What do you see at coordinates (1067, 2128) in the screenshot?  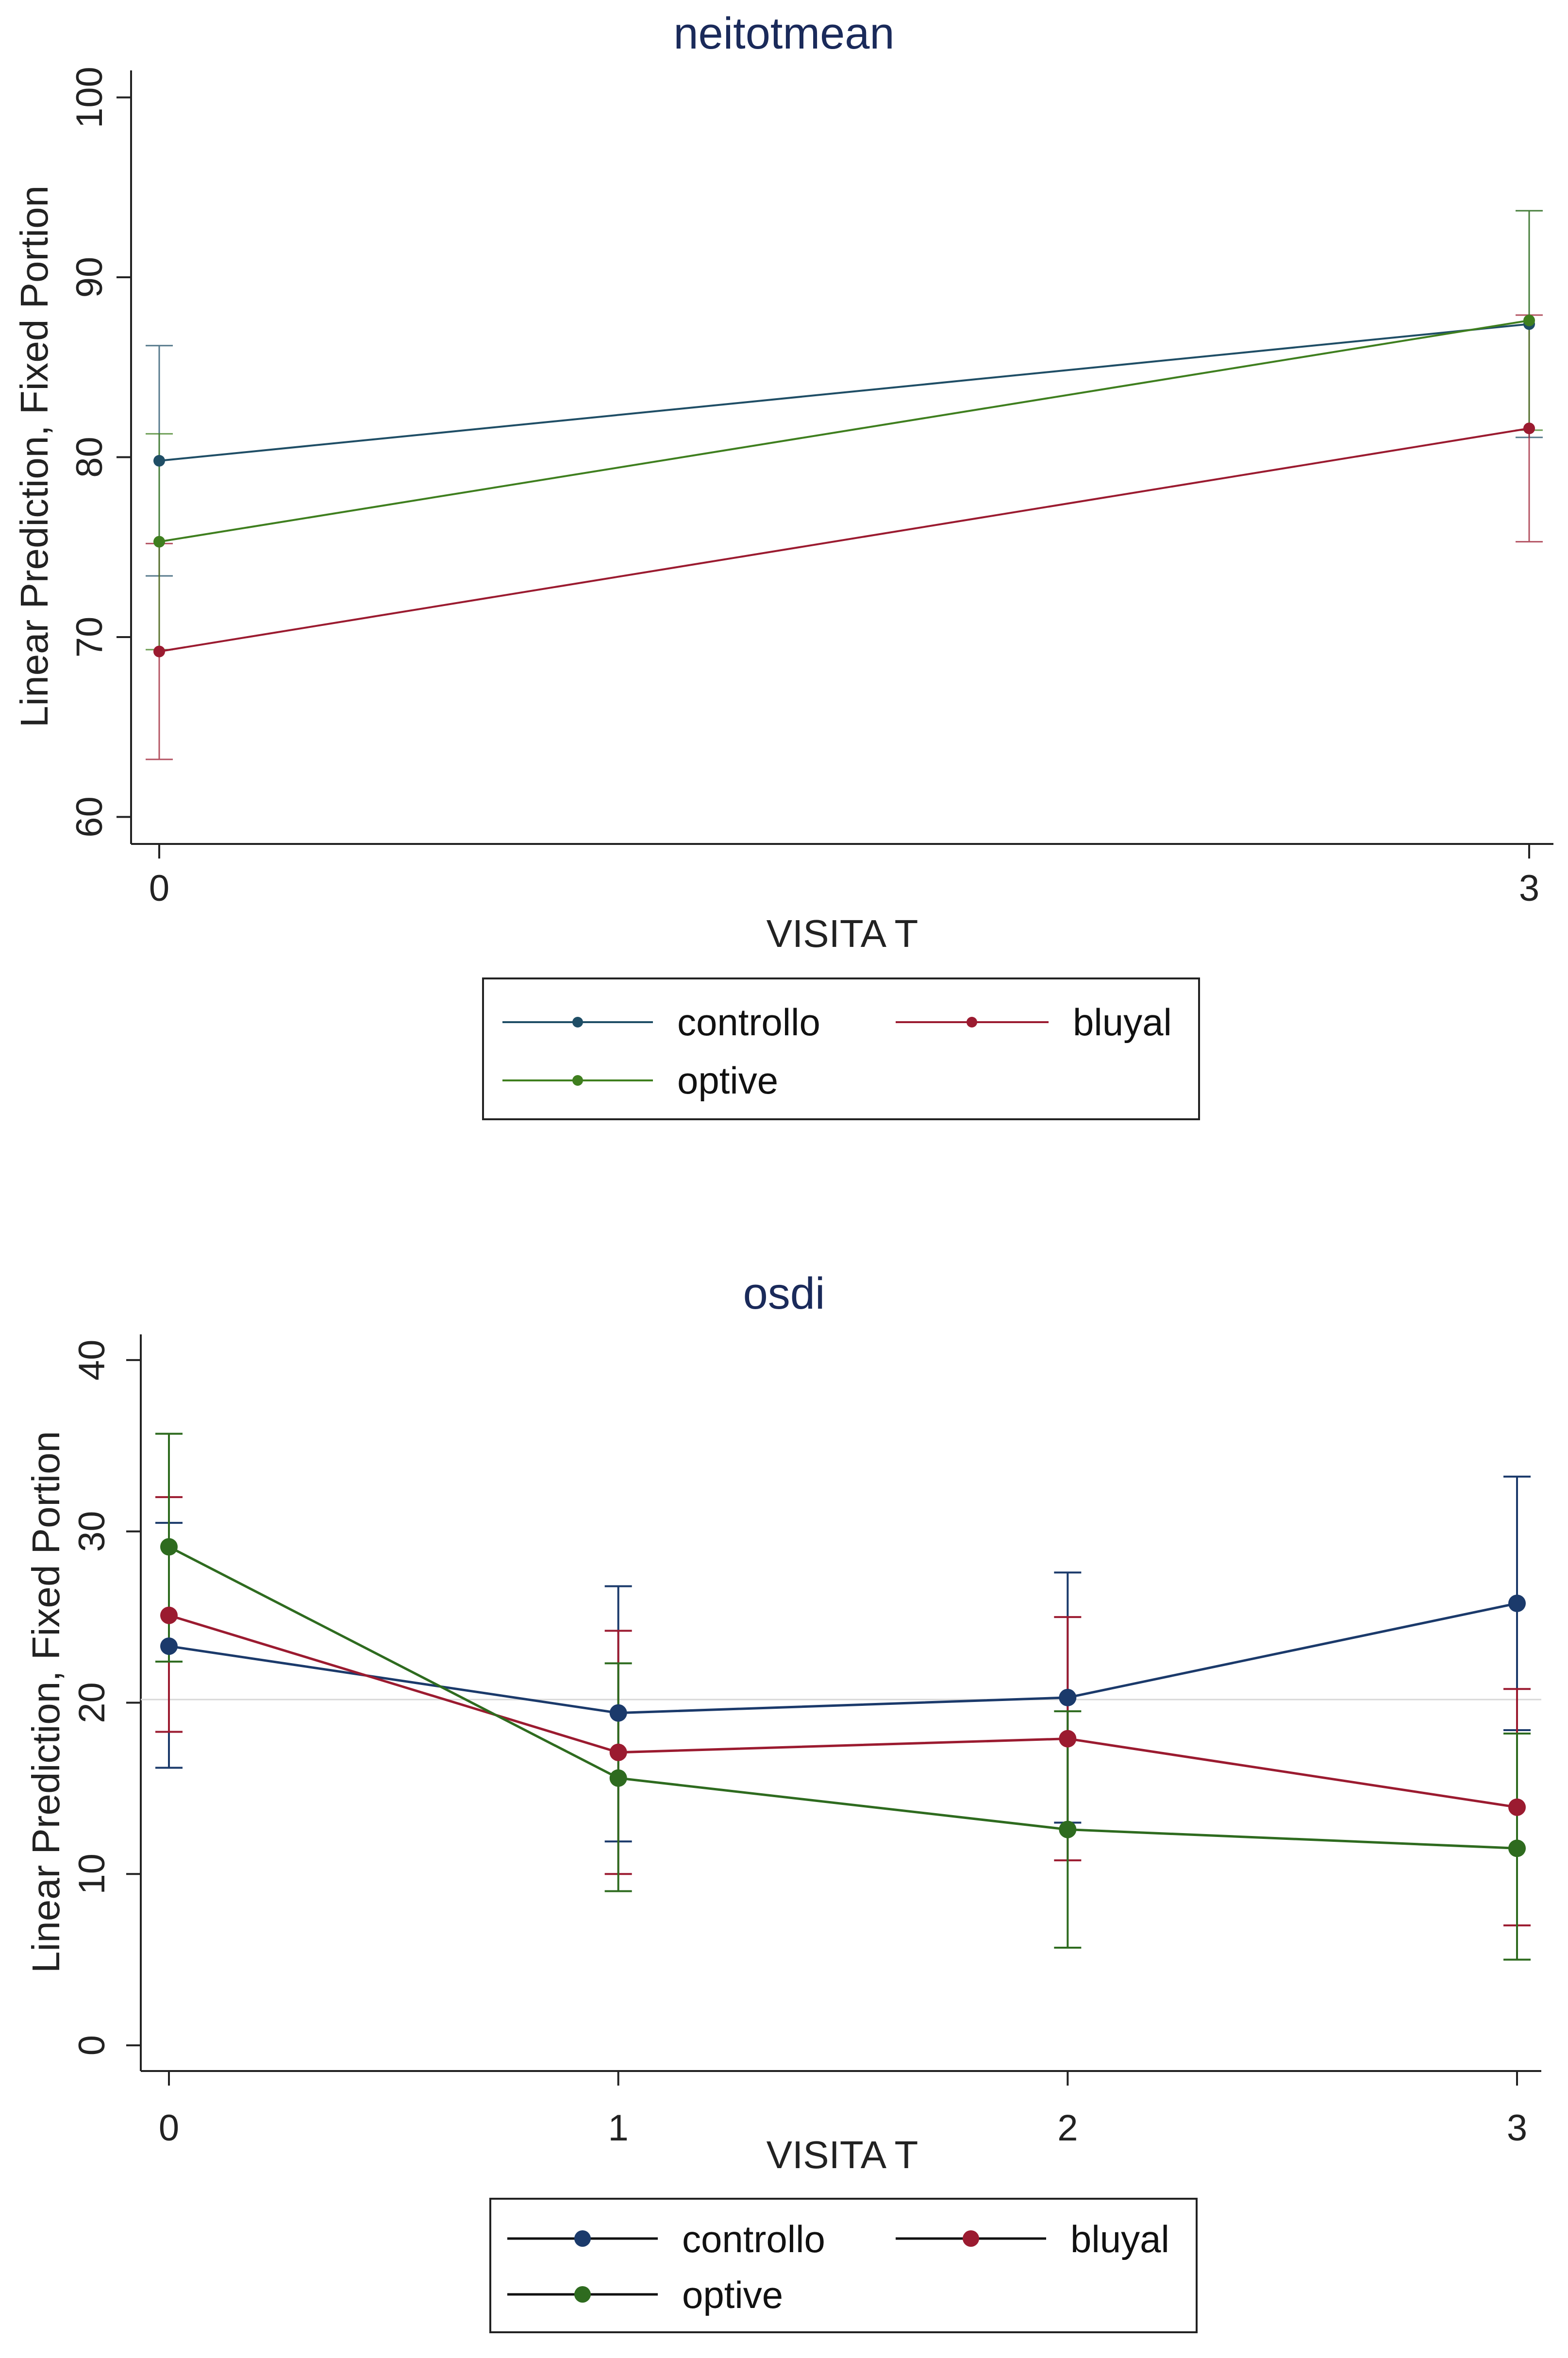 I see `x-tick-label: 2` at bounding box center [1067, 2128].